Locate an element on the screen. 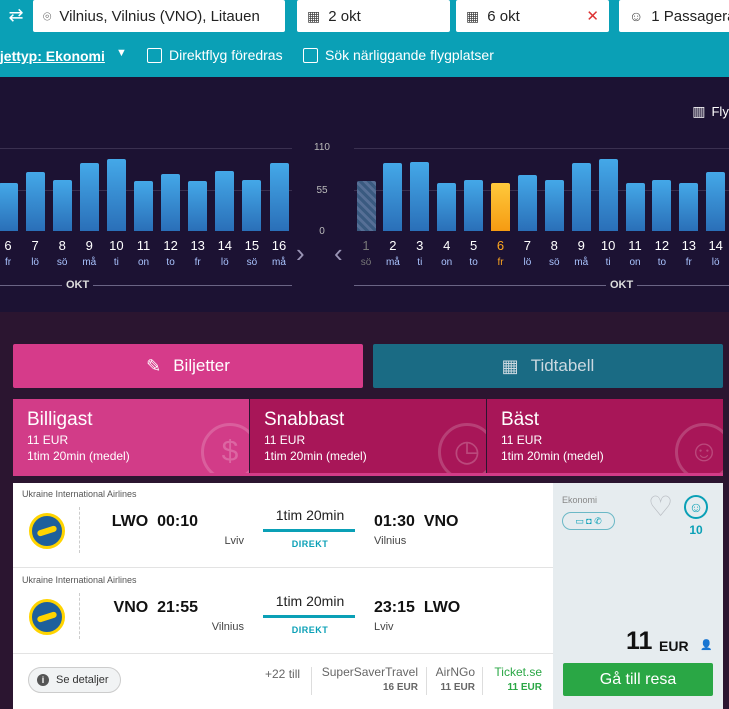 This screenshot has height=709, width=729. cabin-class: Ekonomi is located at coordinates (580, 500).